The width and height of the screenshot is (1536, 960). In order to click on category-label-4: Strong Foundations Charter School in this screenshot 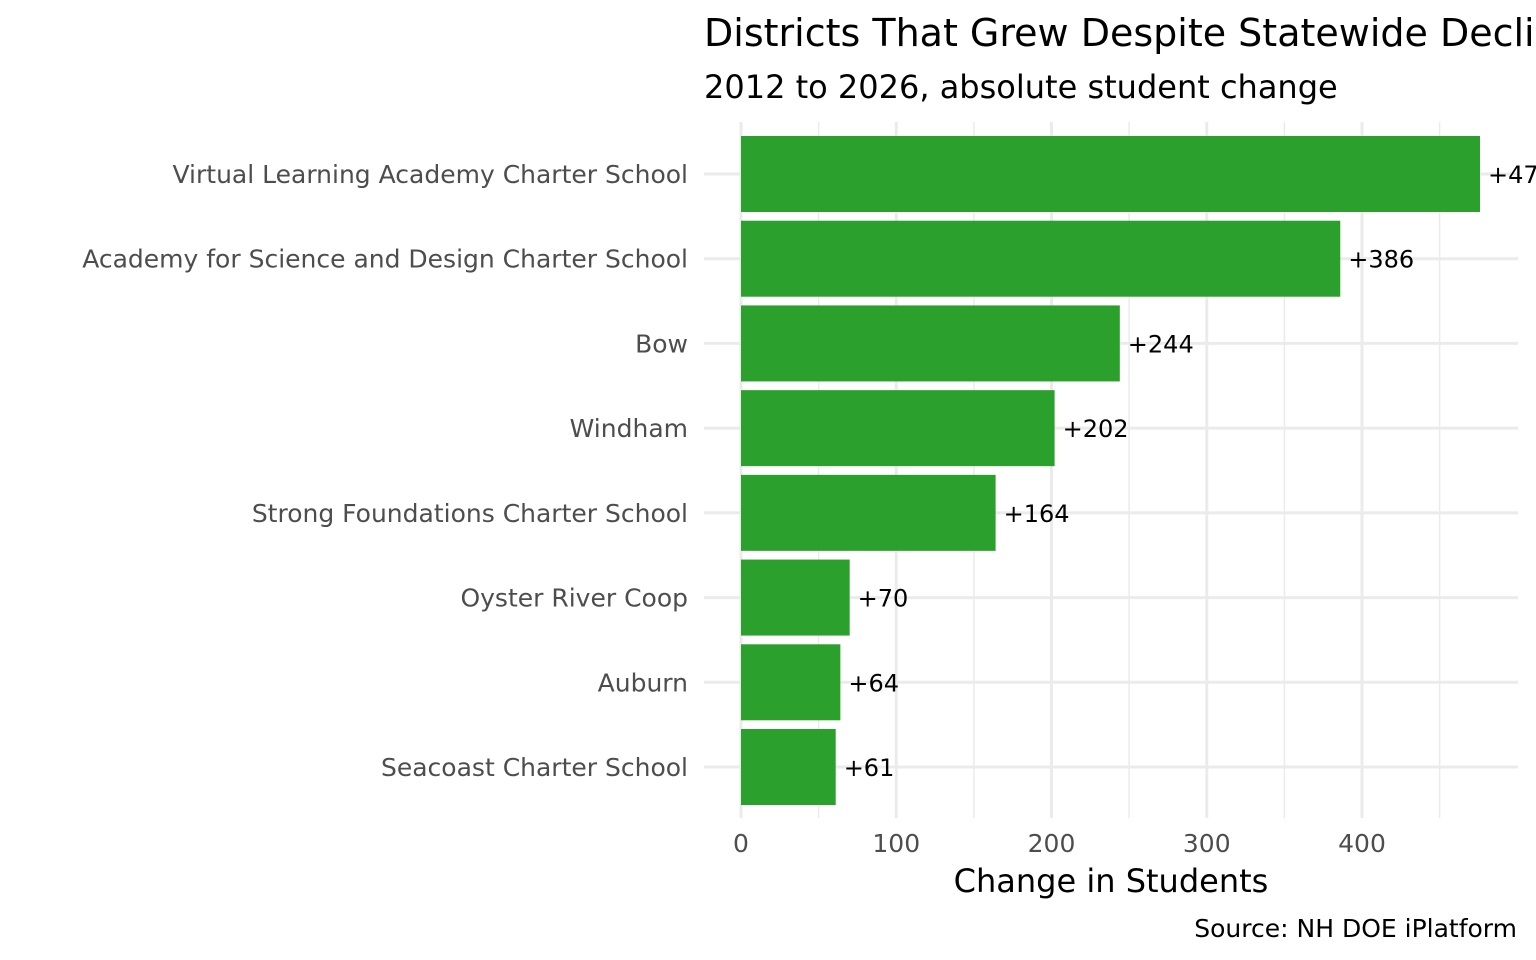, I will do `click(470, 513)`.